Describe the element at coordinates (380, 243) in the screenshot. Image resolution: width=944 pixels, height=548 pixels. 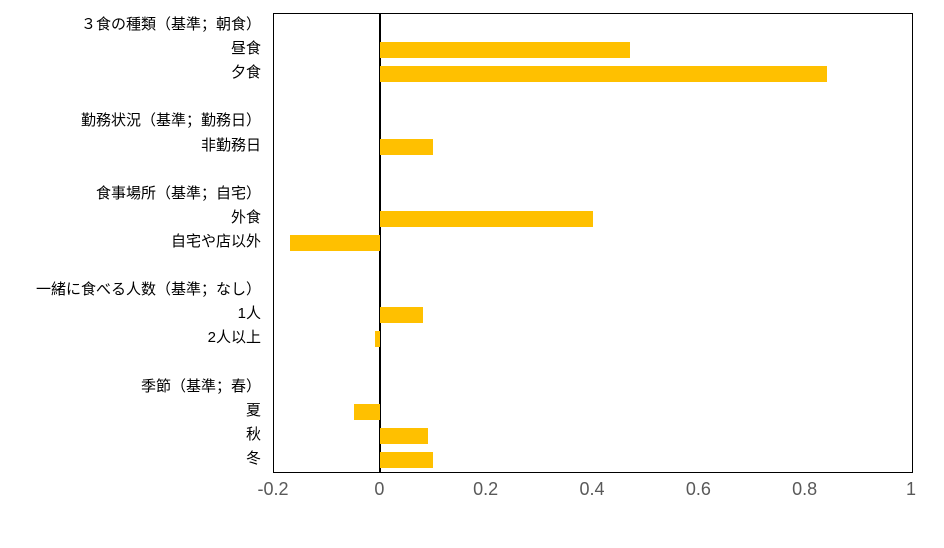
I see `zero-axis-line` at that location.